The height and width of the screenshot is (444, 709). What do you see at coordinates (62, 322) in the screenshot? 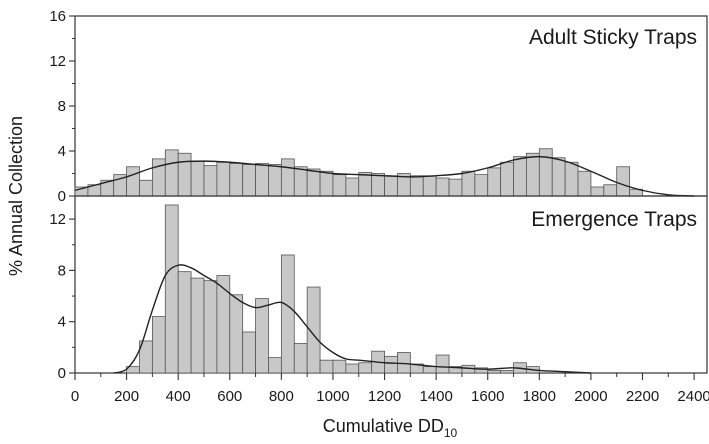
I see `bottom-panel-y-tick-label: 4` at bounding box center [62, 322].